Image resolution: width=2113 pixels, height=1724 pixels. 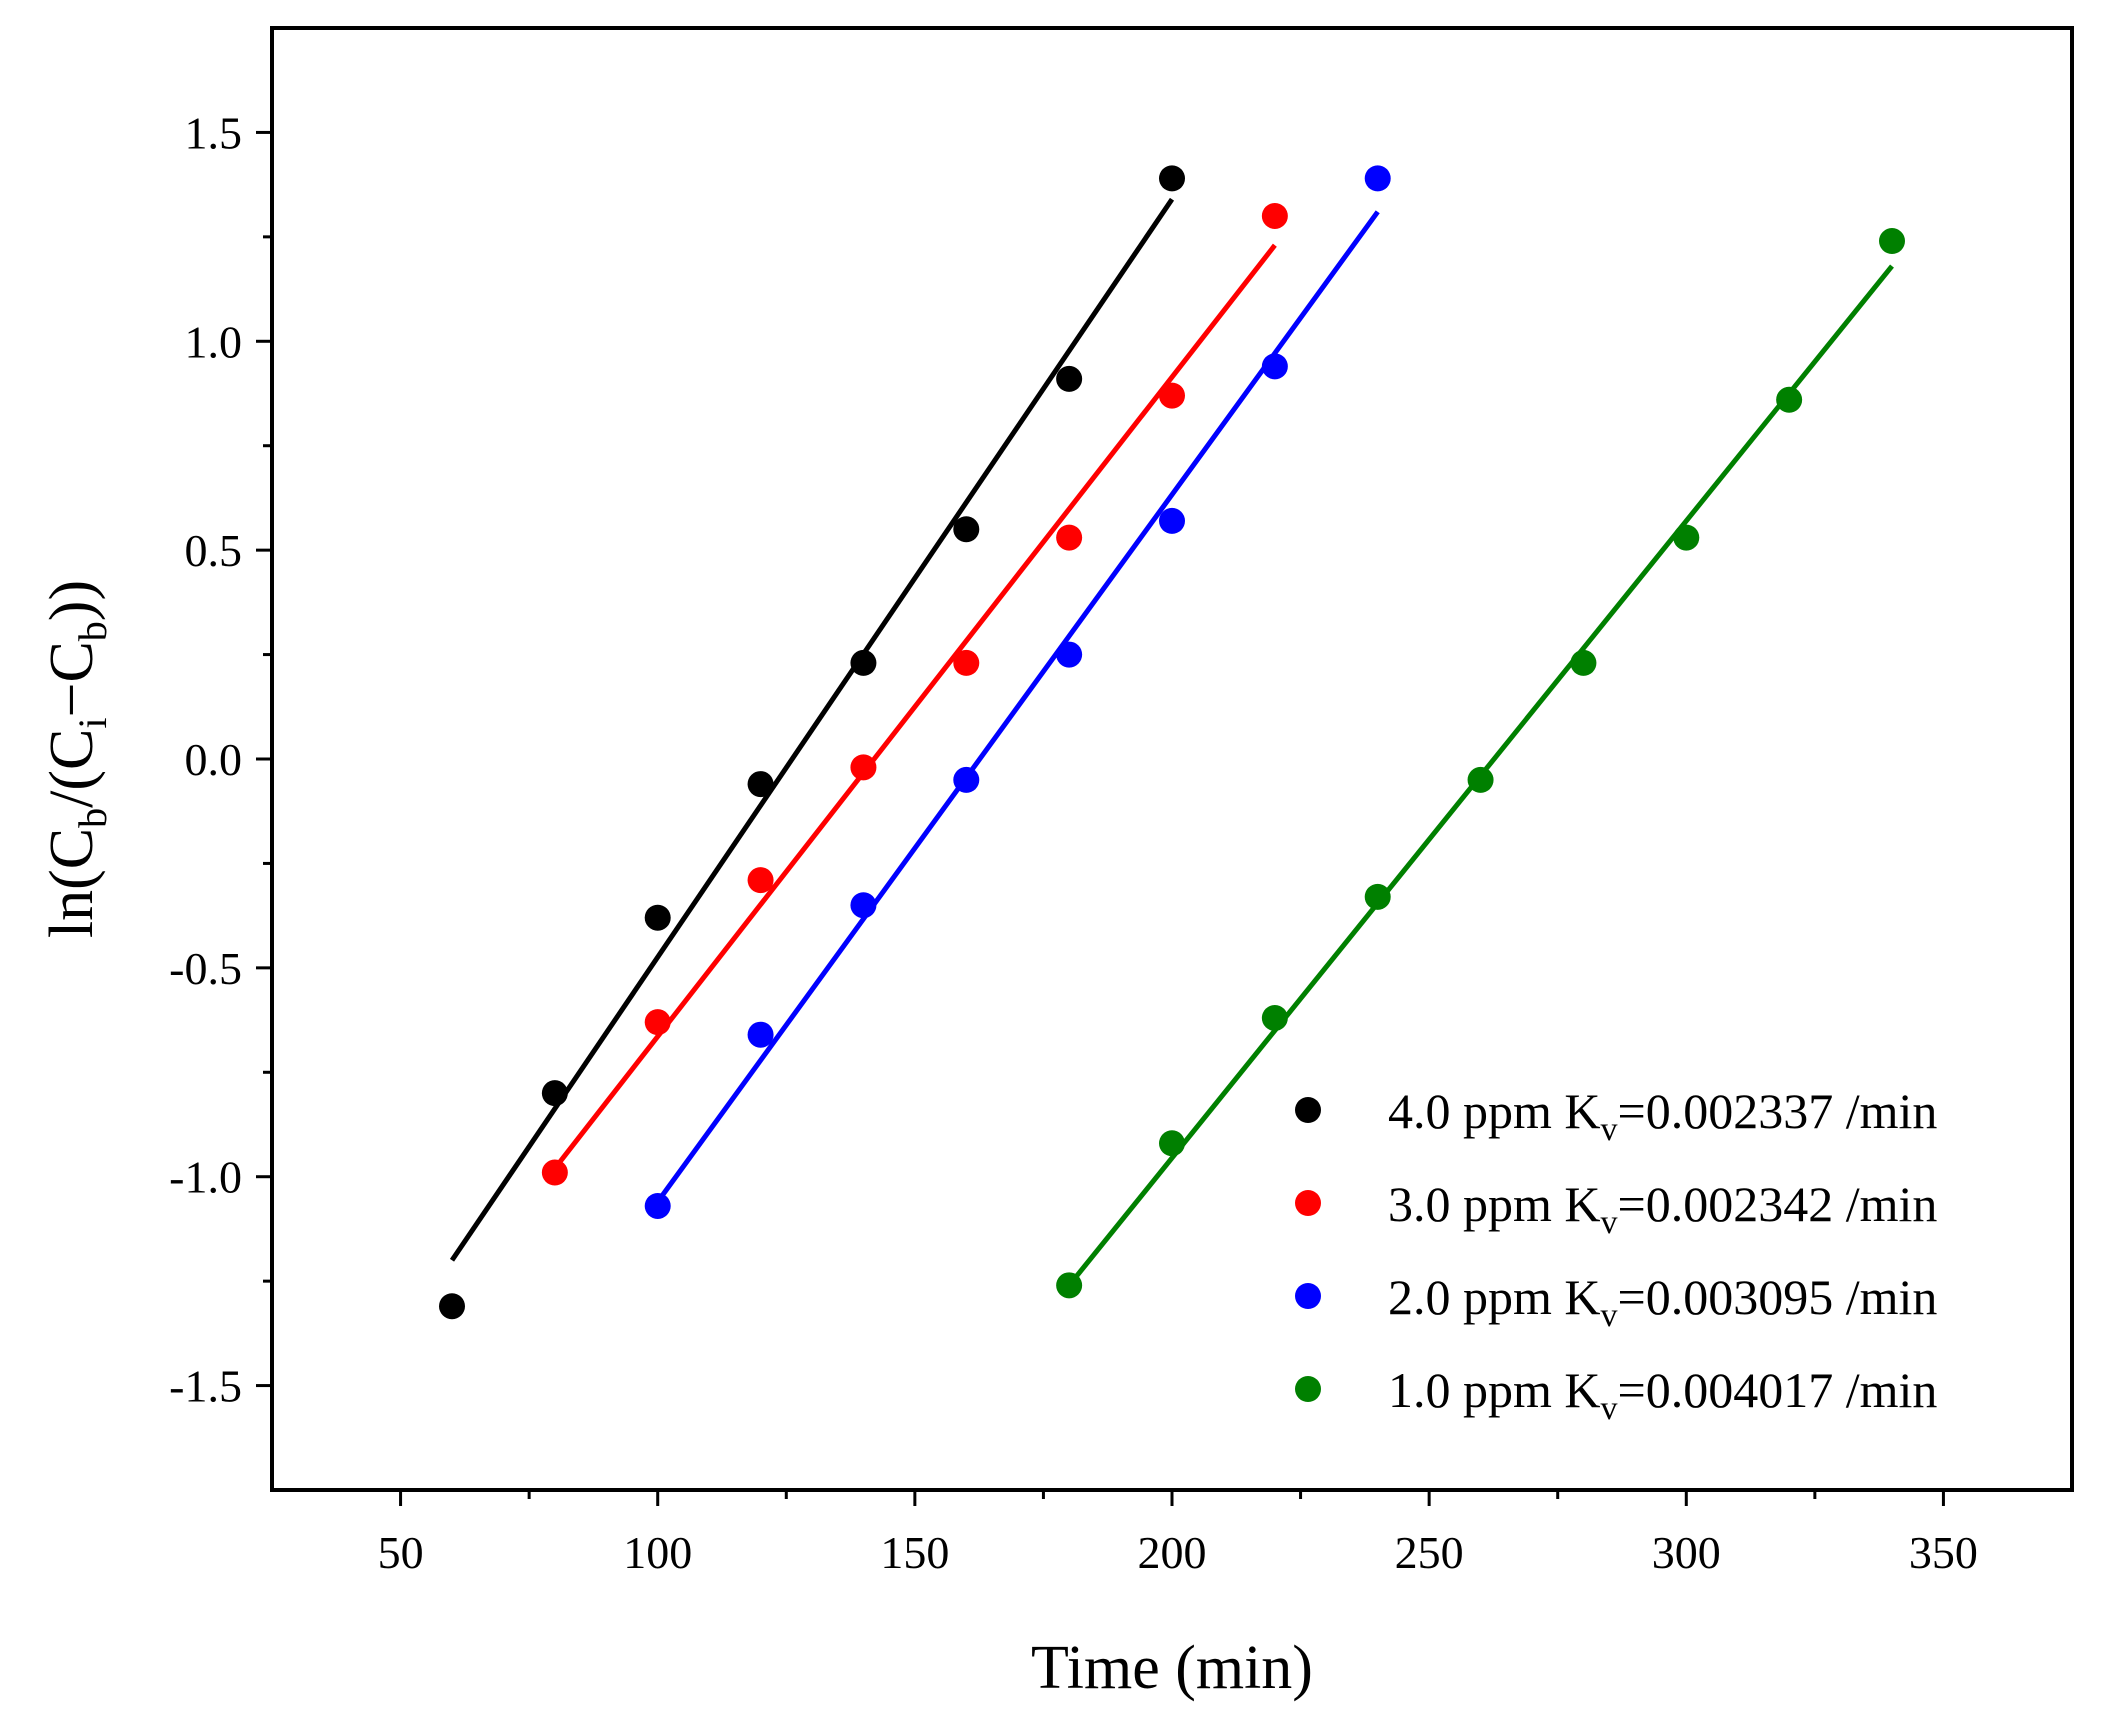 What do you see at coordinates (657, 1552) in the screenshot?
I see `x-tick-label: 100` at bounding box center [657, 1552].